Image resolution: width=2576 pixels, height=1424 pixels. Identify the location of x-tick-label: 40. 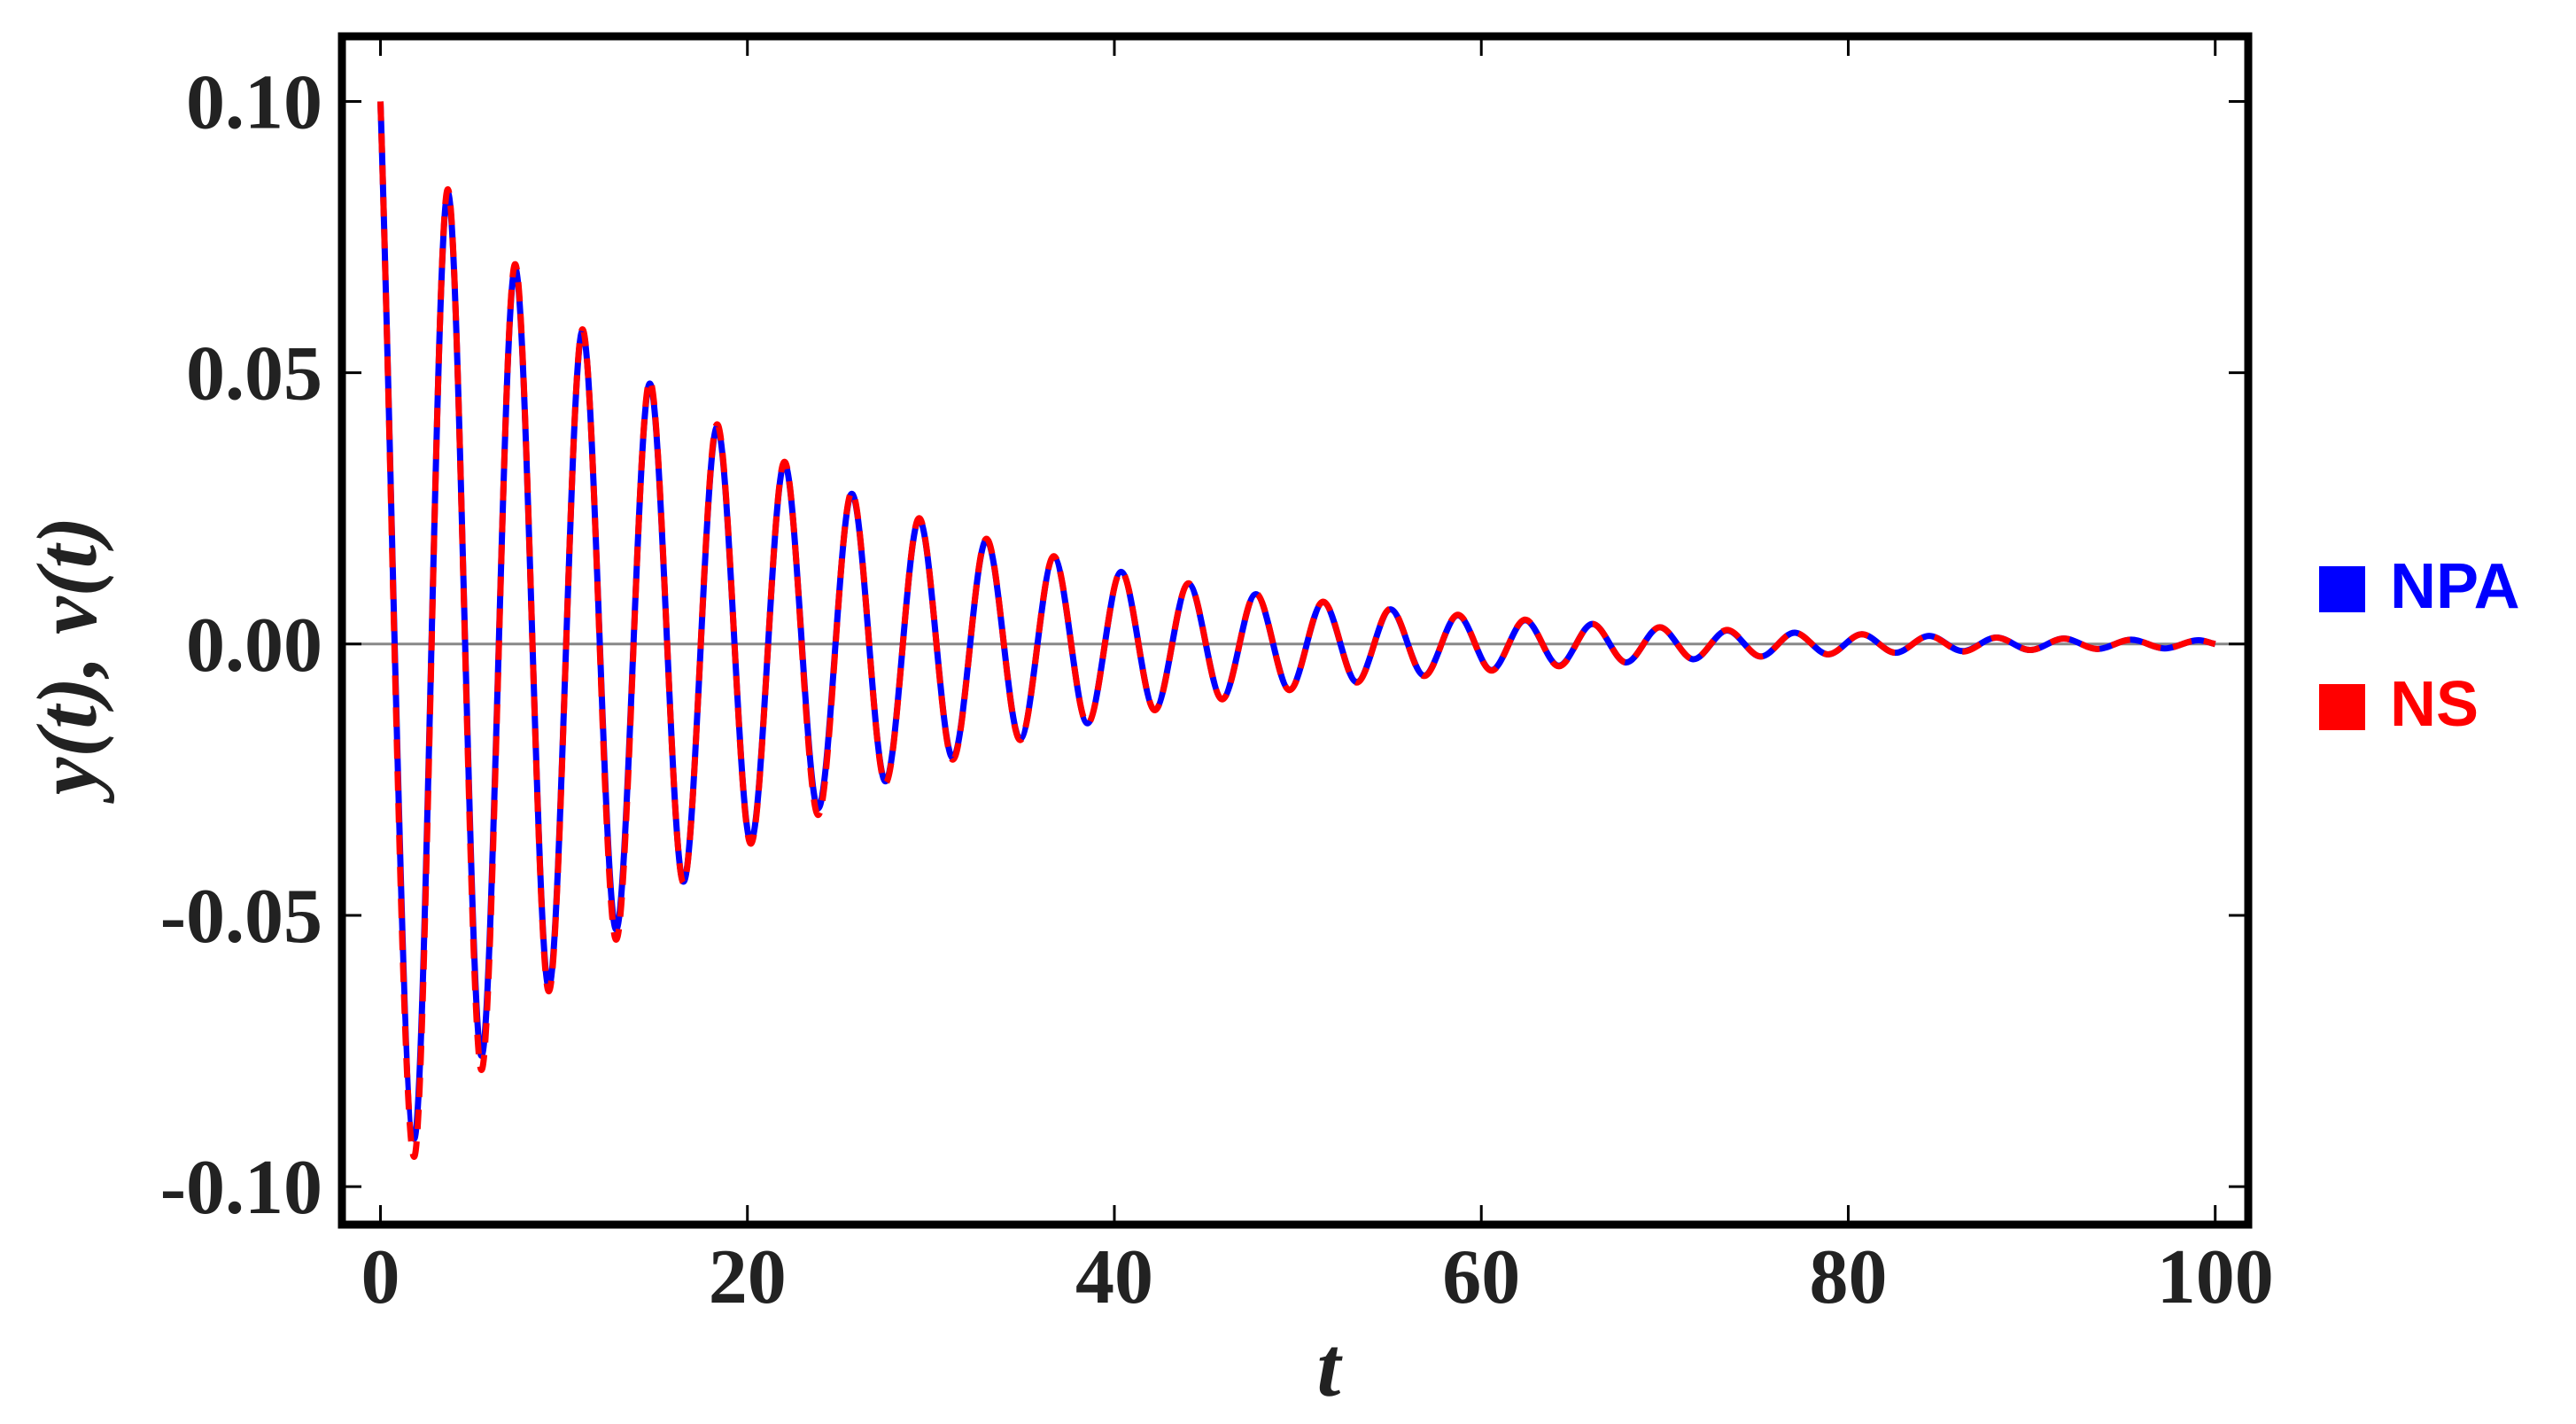
(1114, 1277).